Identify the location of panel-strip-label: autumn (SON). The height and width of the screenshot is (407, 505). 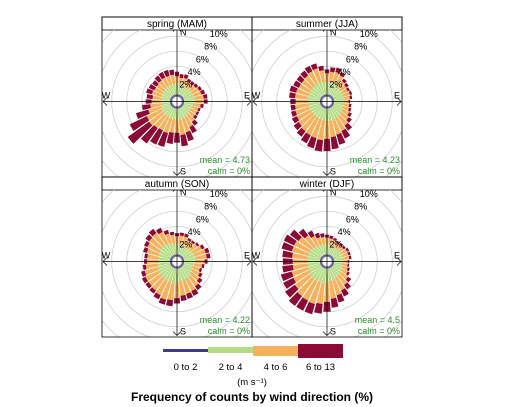
(177, 184).